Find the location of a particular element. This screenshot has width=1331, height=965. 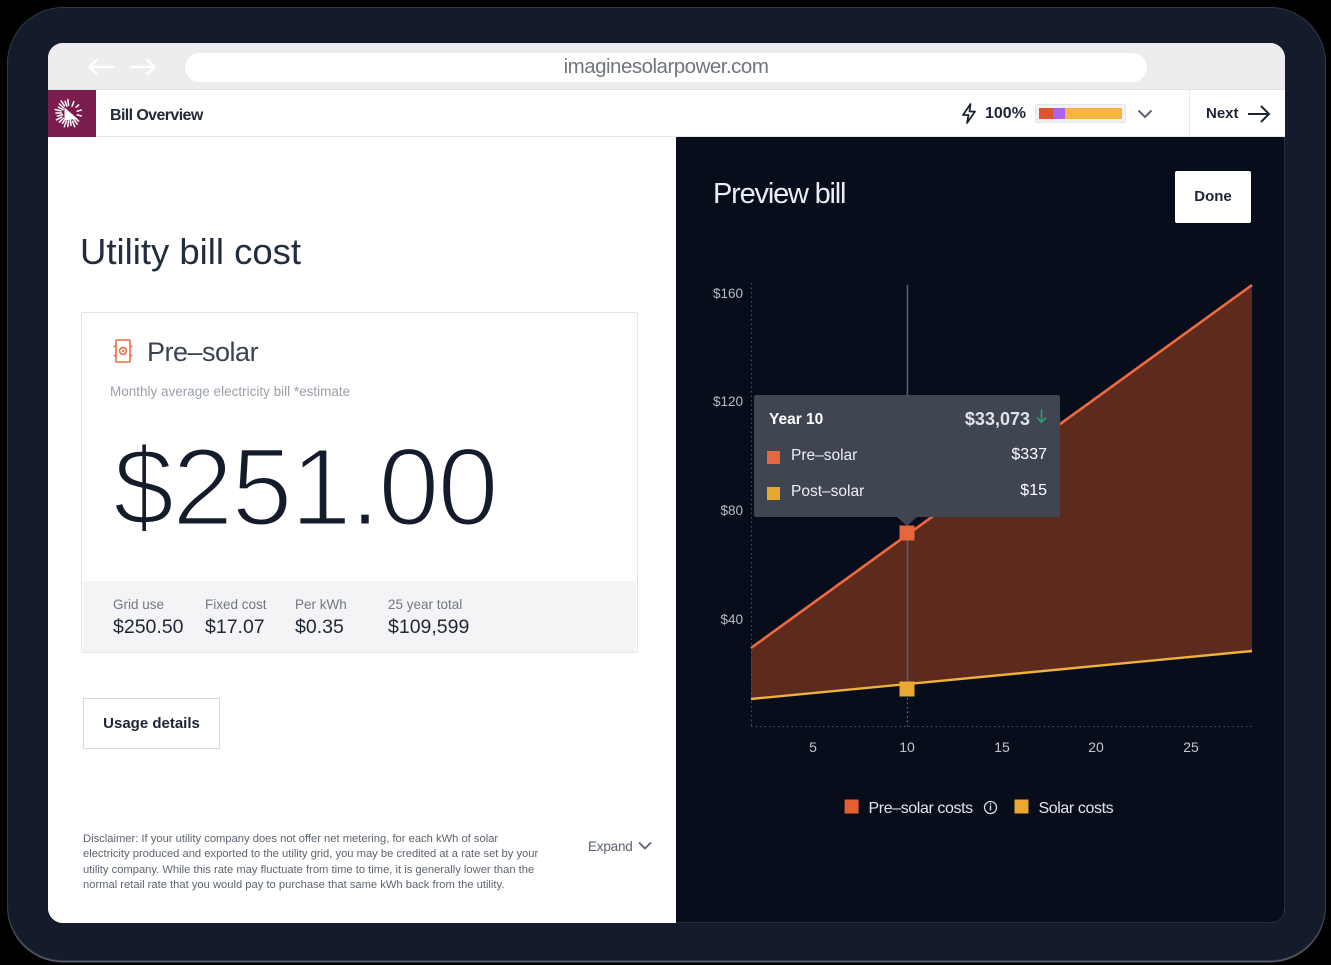

svg-text: 15 is located at coordinates (1002, 747).